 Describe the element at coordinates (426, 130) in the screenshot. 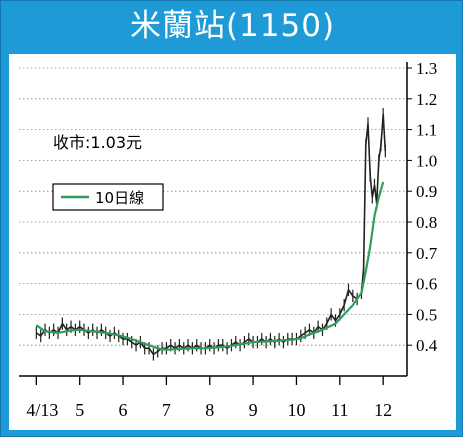

I see `y-tick-label: 1.1` at that location.